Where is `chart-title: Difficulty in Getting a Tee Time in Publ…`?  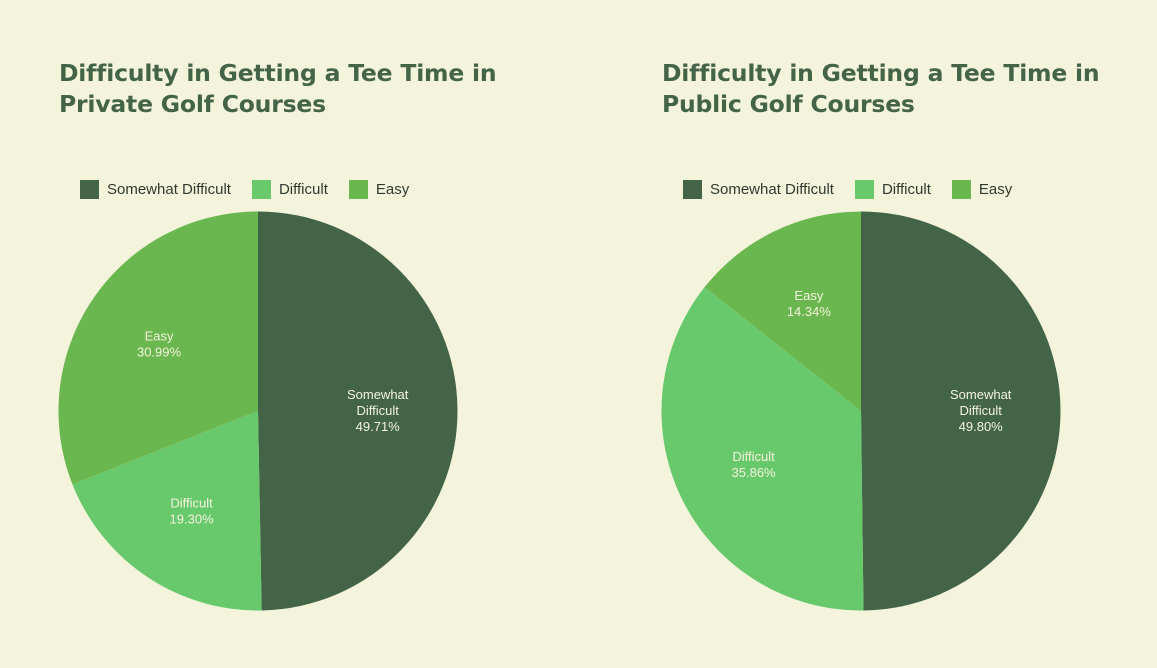
chart-title: Difficulty in Getting a Tee Time in Publ… is located at coordinates (881, 88).